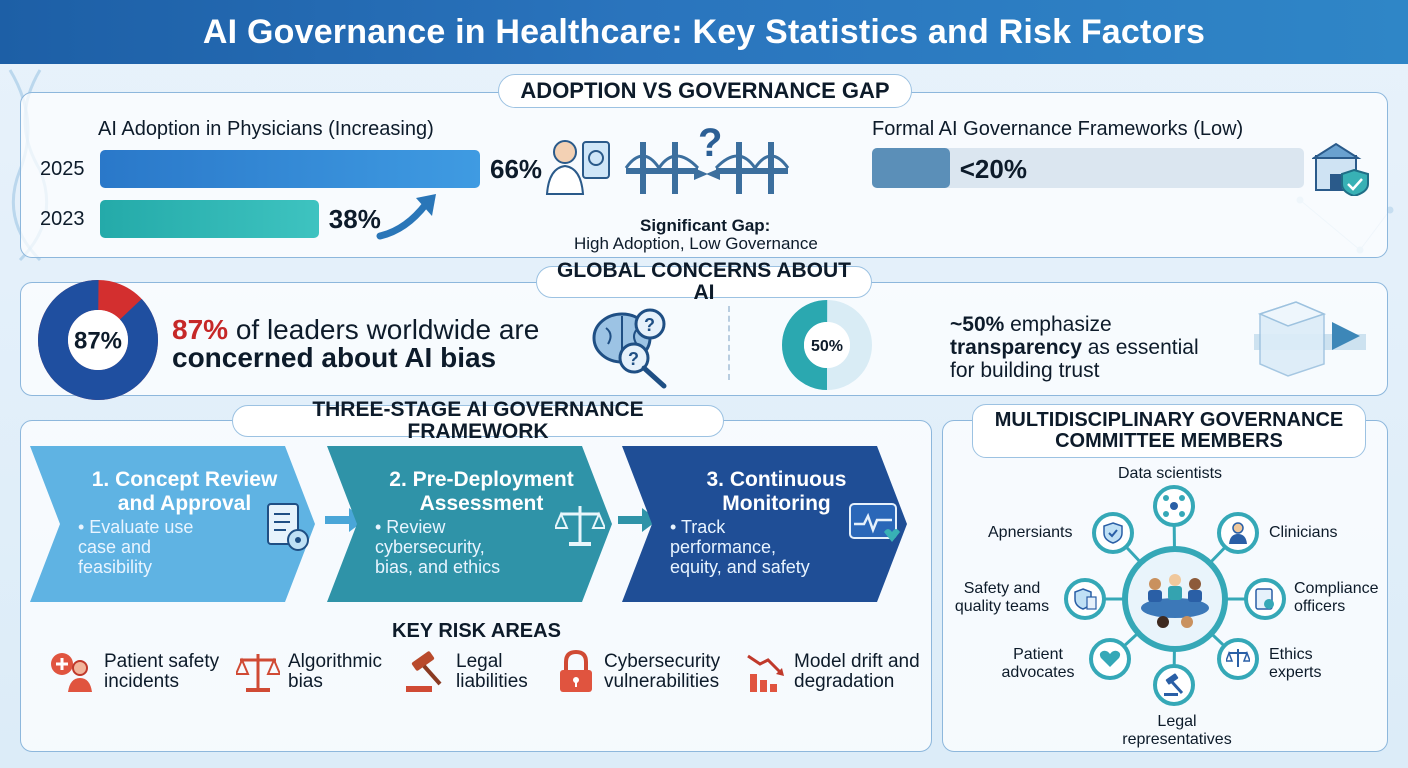 This screenshot has height=768, width=1408. What do you see at coordinates (1170, 473) in the screenshot?
I see `member-data-scientists: Data scientists` at bounding box center [1170, 473].